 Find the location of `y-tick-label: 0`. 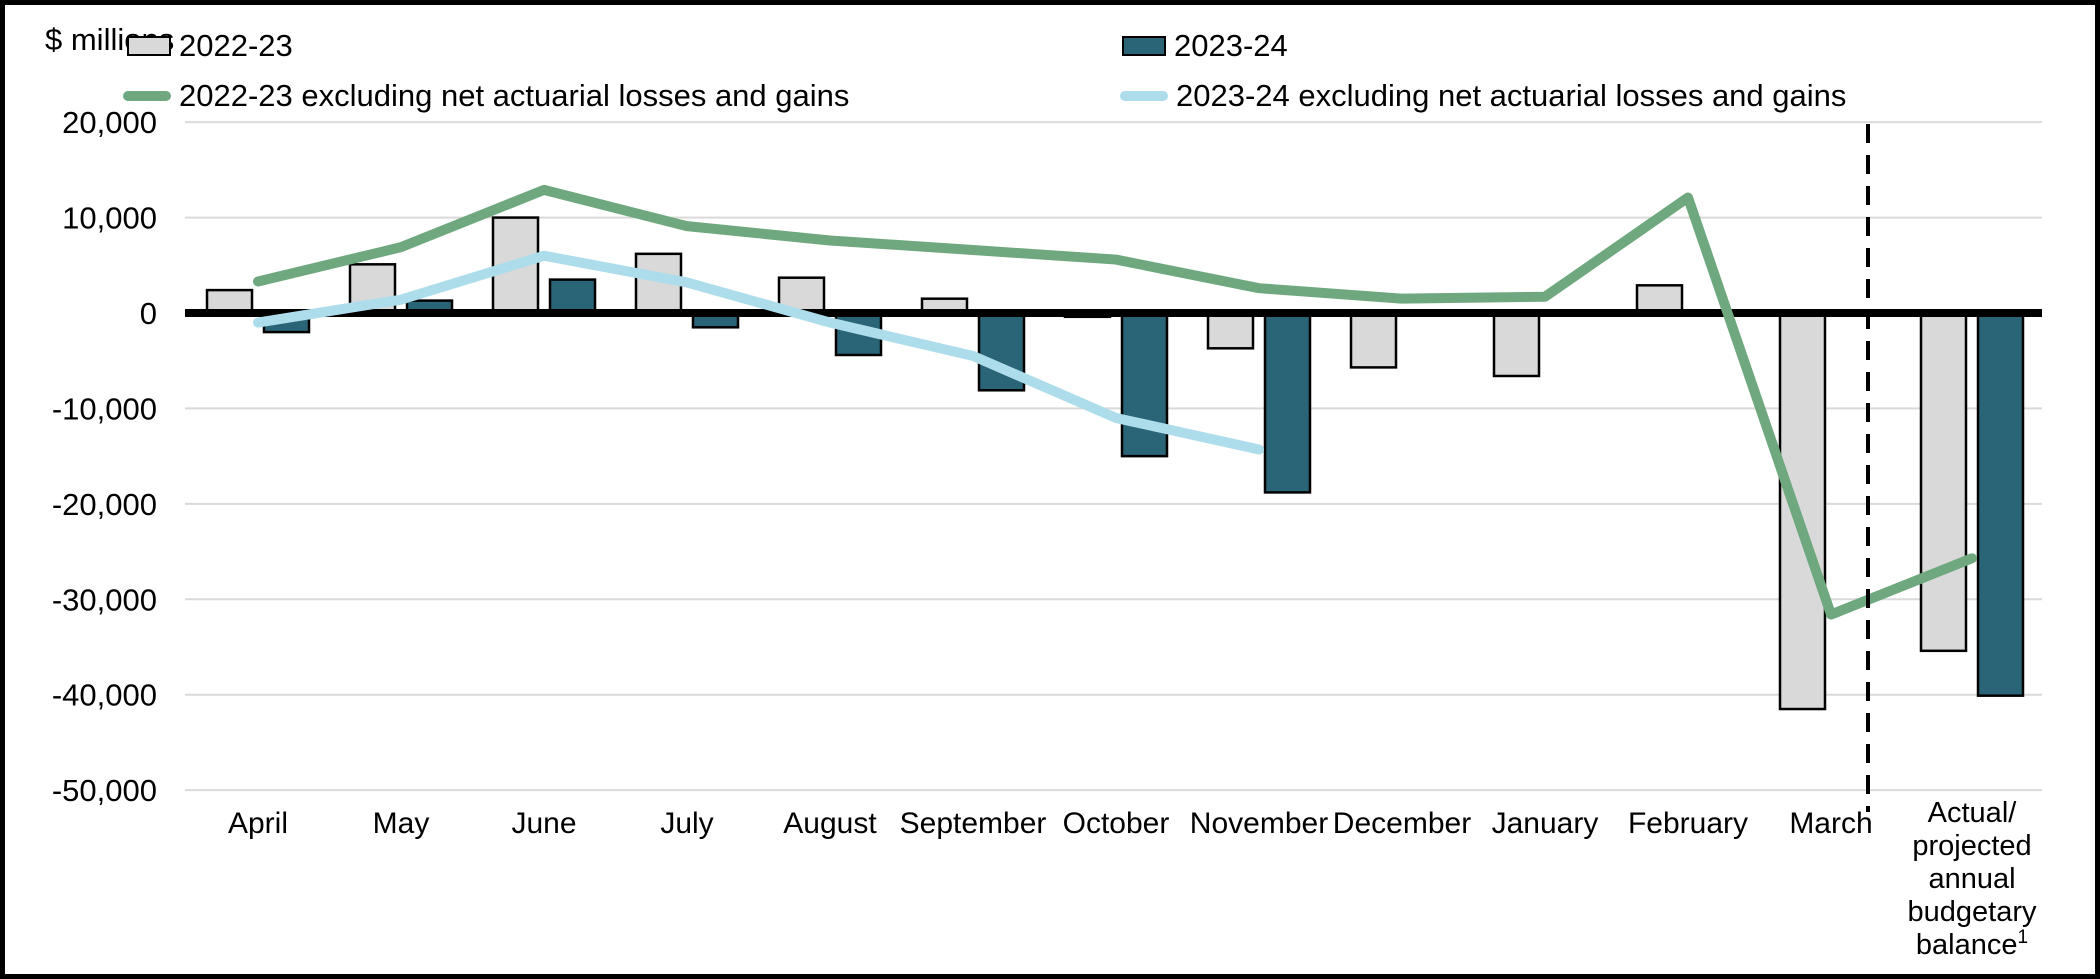

y-tick-label: 0 is located at coordinates (148, 313).